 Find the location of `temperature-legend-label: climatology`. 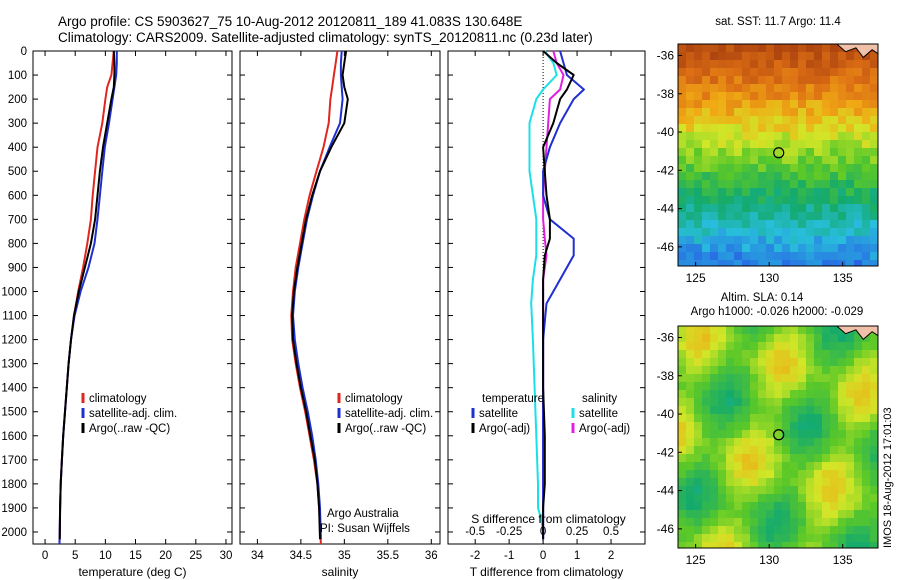

temperature-legend-label: climatology is located at coordinates (118, 399).